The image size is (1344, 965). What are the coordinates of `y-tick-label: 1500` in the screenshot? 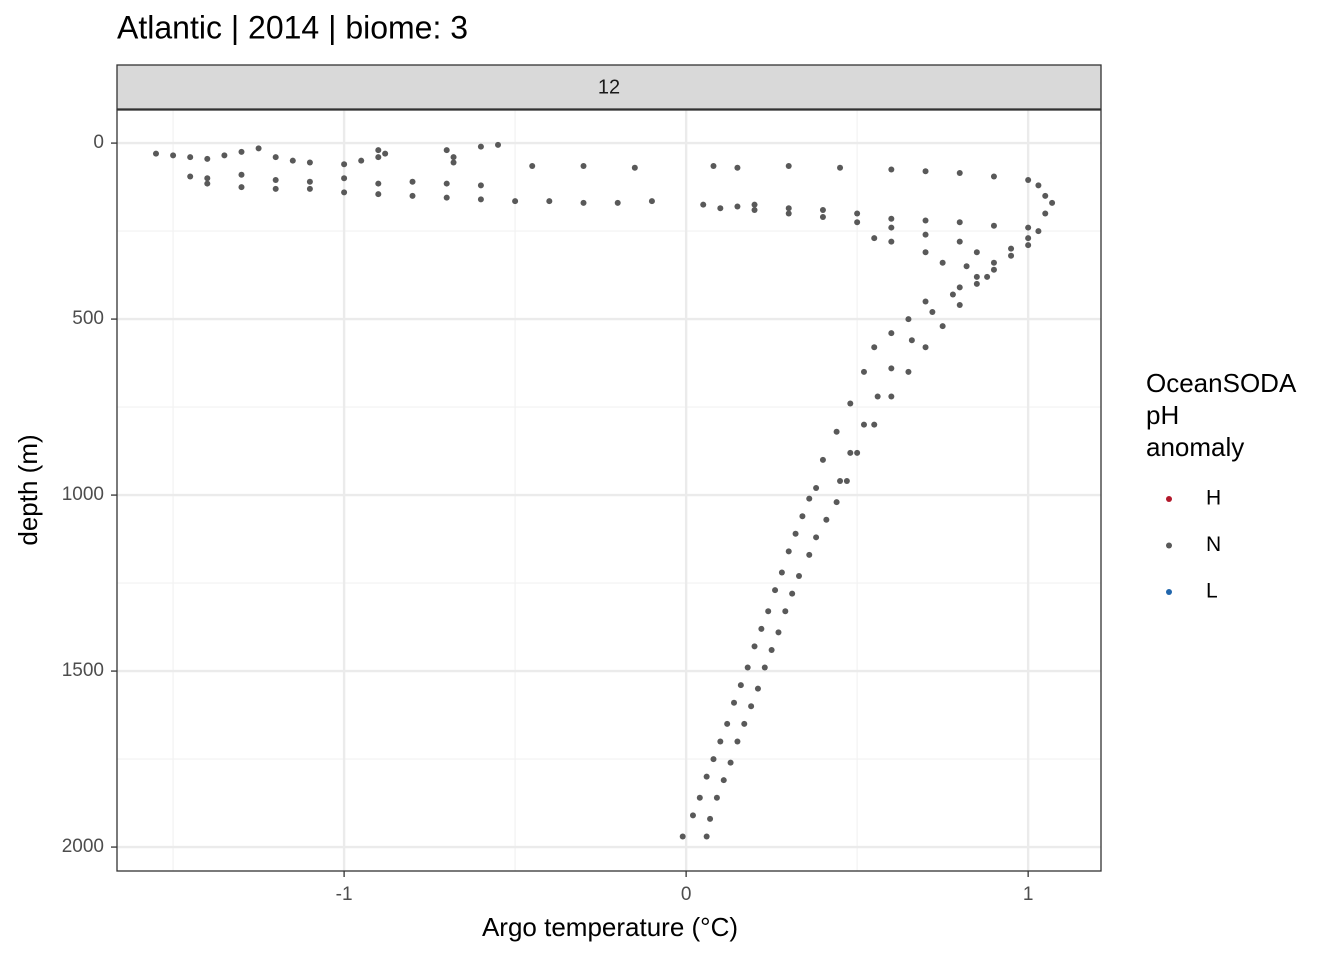 It's located at (83, 670).